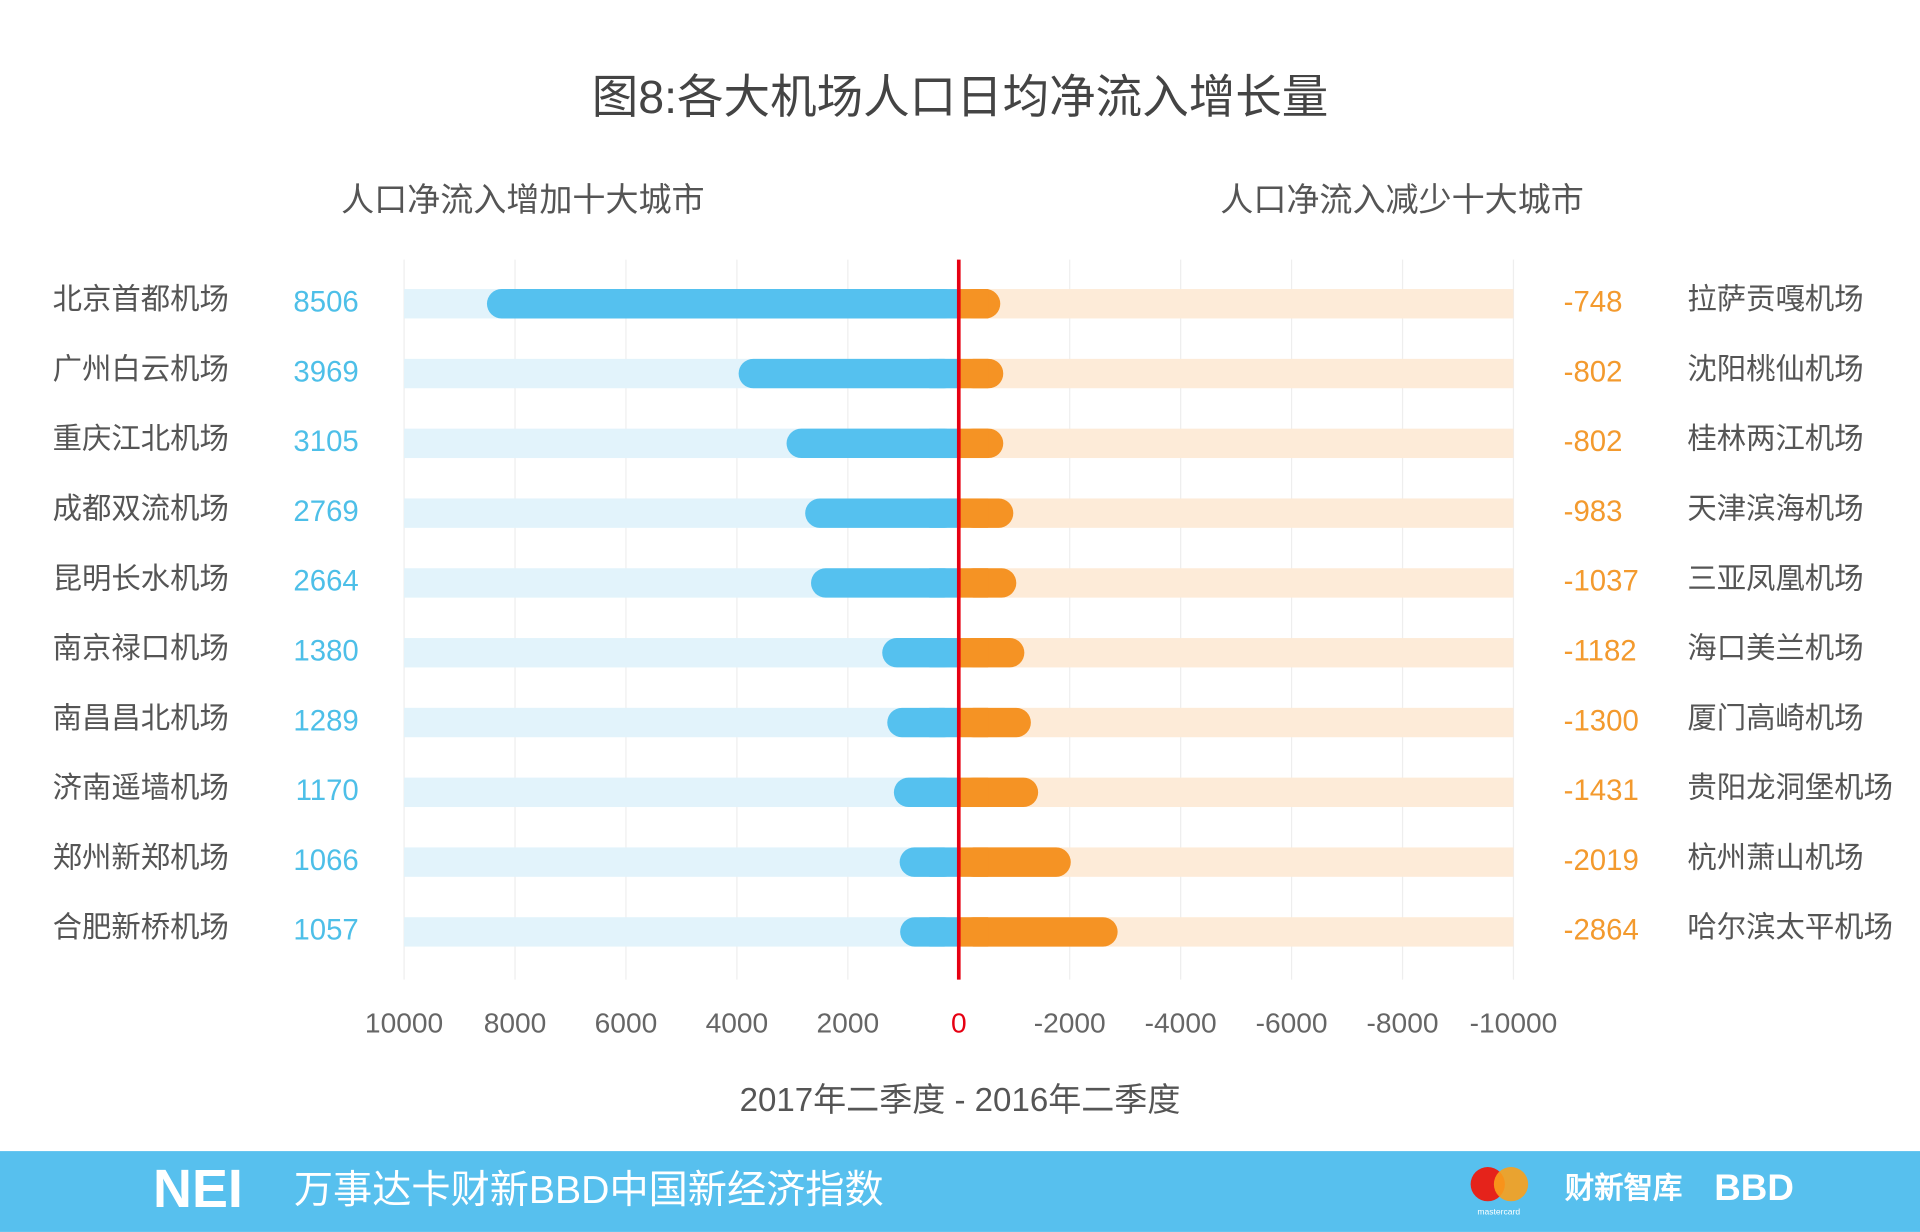 This screenshot has width=1920, height=1232. Describe the element at coordinates (848, 1022) in the screenshot. I see `x-tick-label: 2000` at that location.